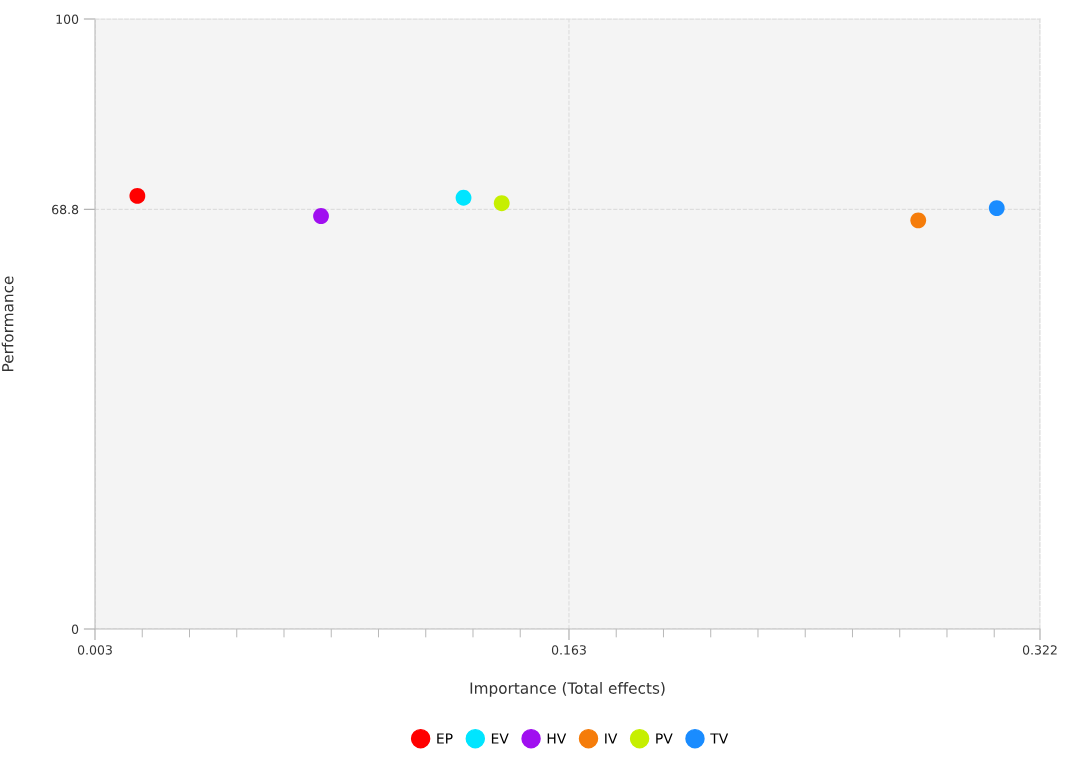 The height and width of the screenshot is (758, 1070). Describe the element at coordinates (664, 738) in the screenshot. I see `legend-label: PV` at that location.